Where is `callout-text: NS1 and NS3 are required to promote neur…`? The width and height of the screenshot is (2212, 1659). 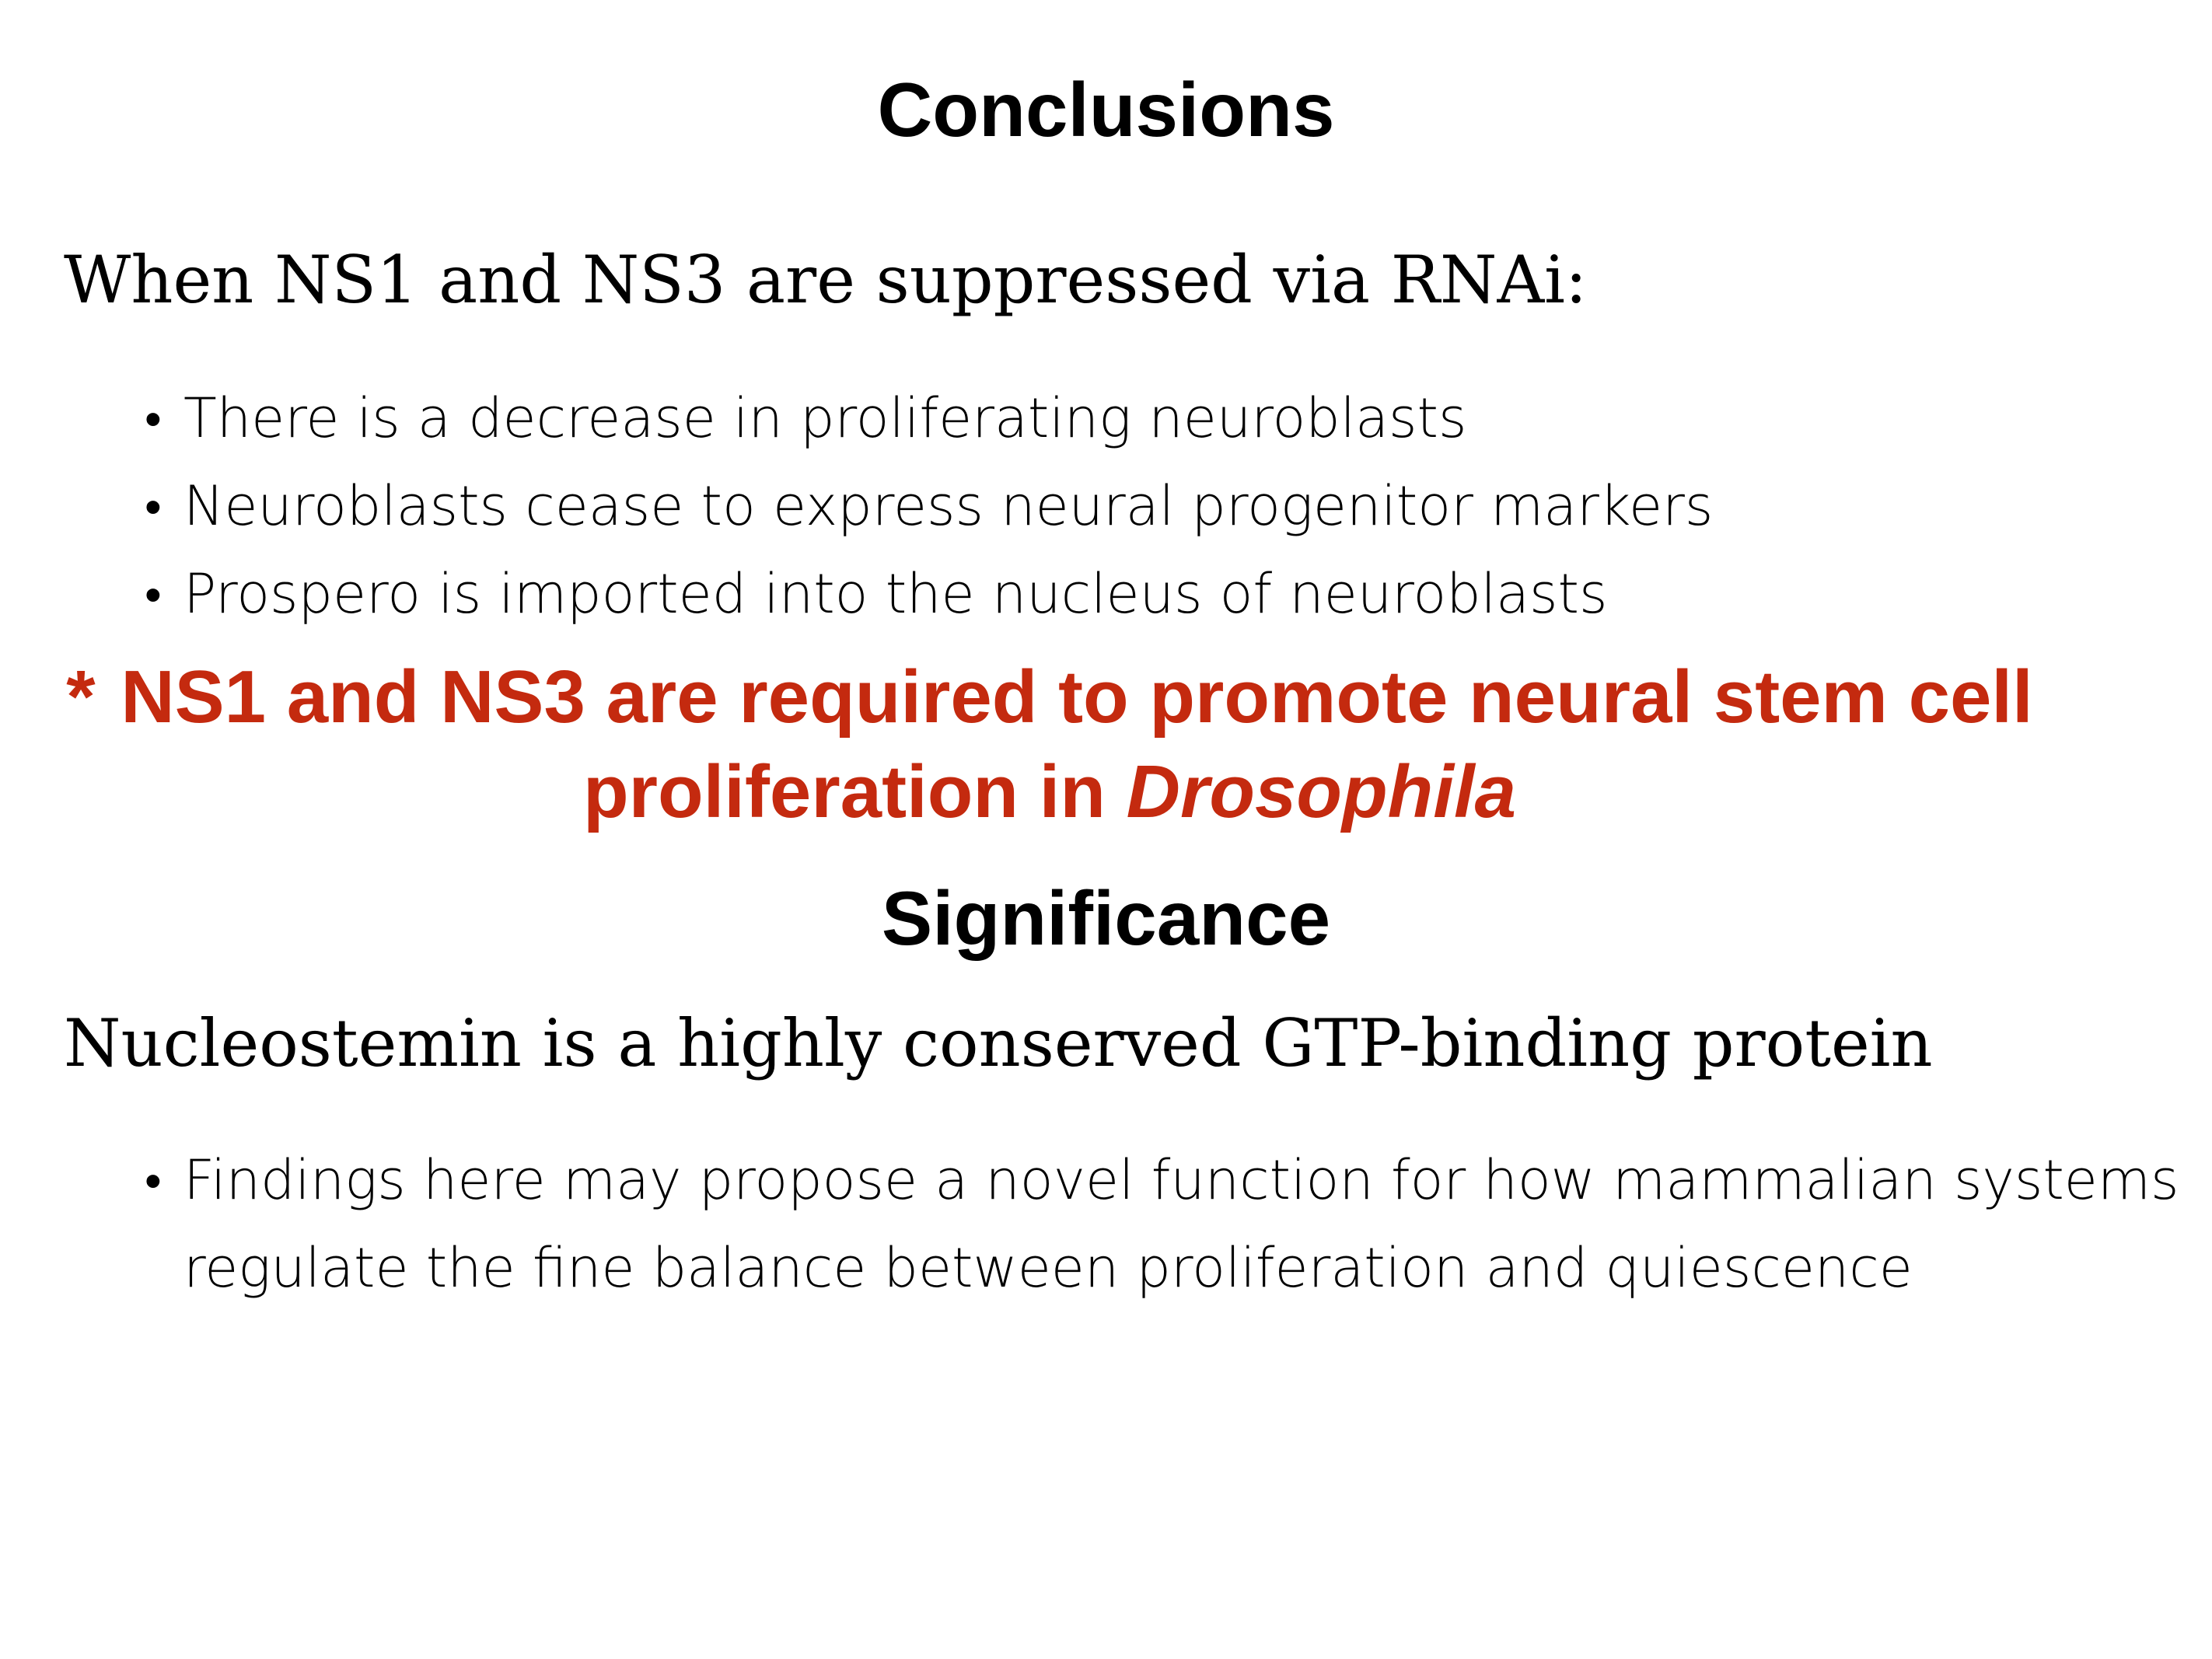
callout-text: NS1 and NS3 are required to promote neur… is located at coordinates (1077, 744).